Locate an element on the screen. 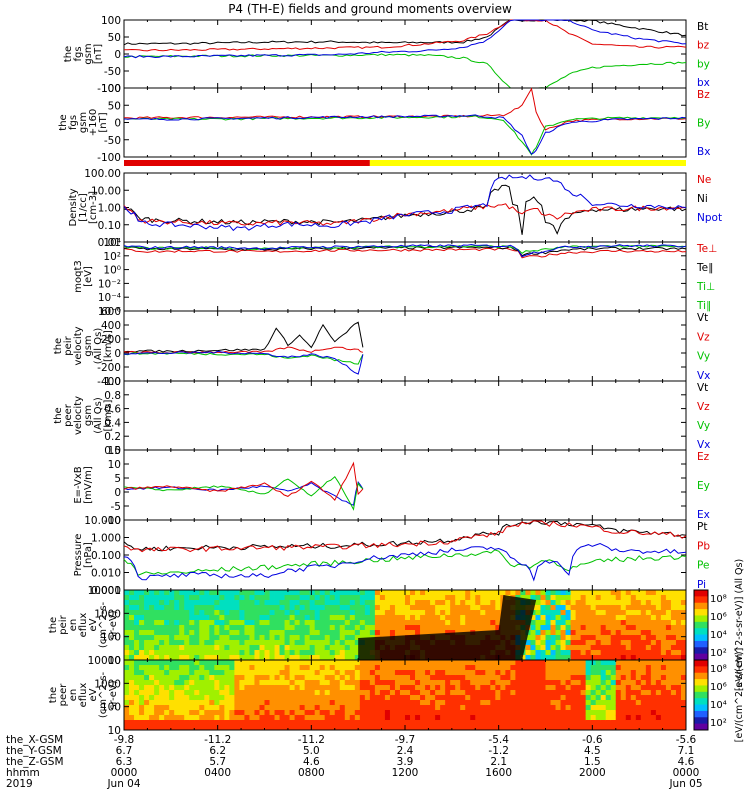 The height and width of the screenshot is (804, 750). legend-label: Ti⊥ is located at coordinates (705, 287).